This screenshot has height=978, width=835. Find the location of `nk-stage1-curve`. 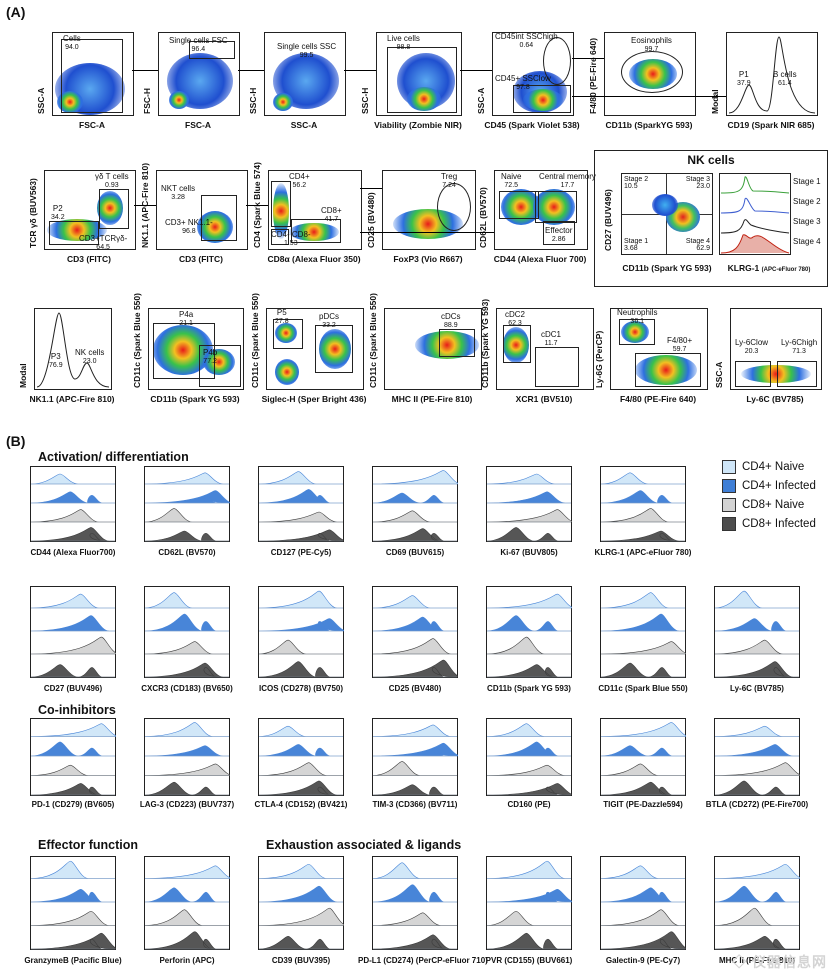

nk-stage1-curve is located at coordinates (755, 185).